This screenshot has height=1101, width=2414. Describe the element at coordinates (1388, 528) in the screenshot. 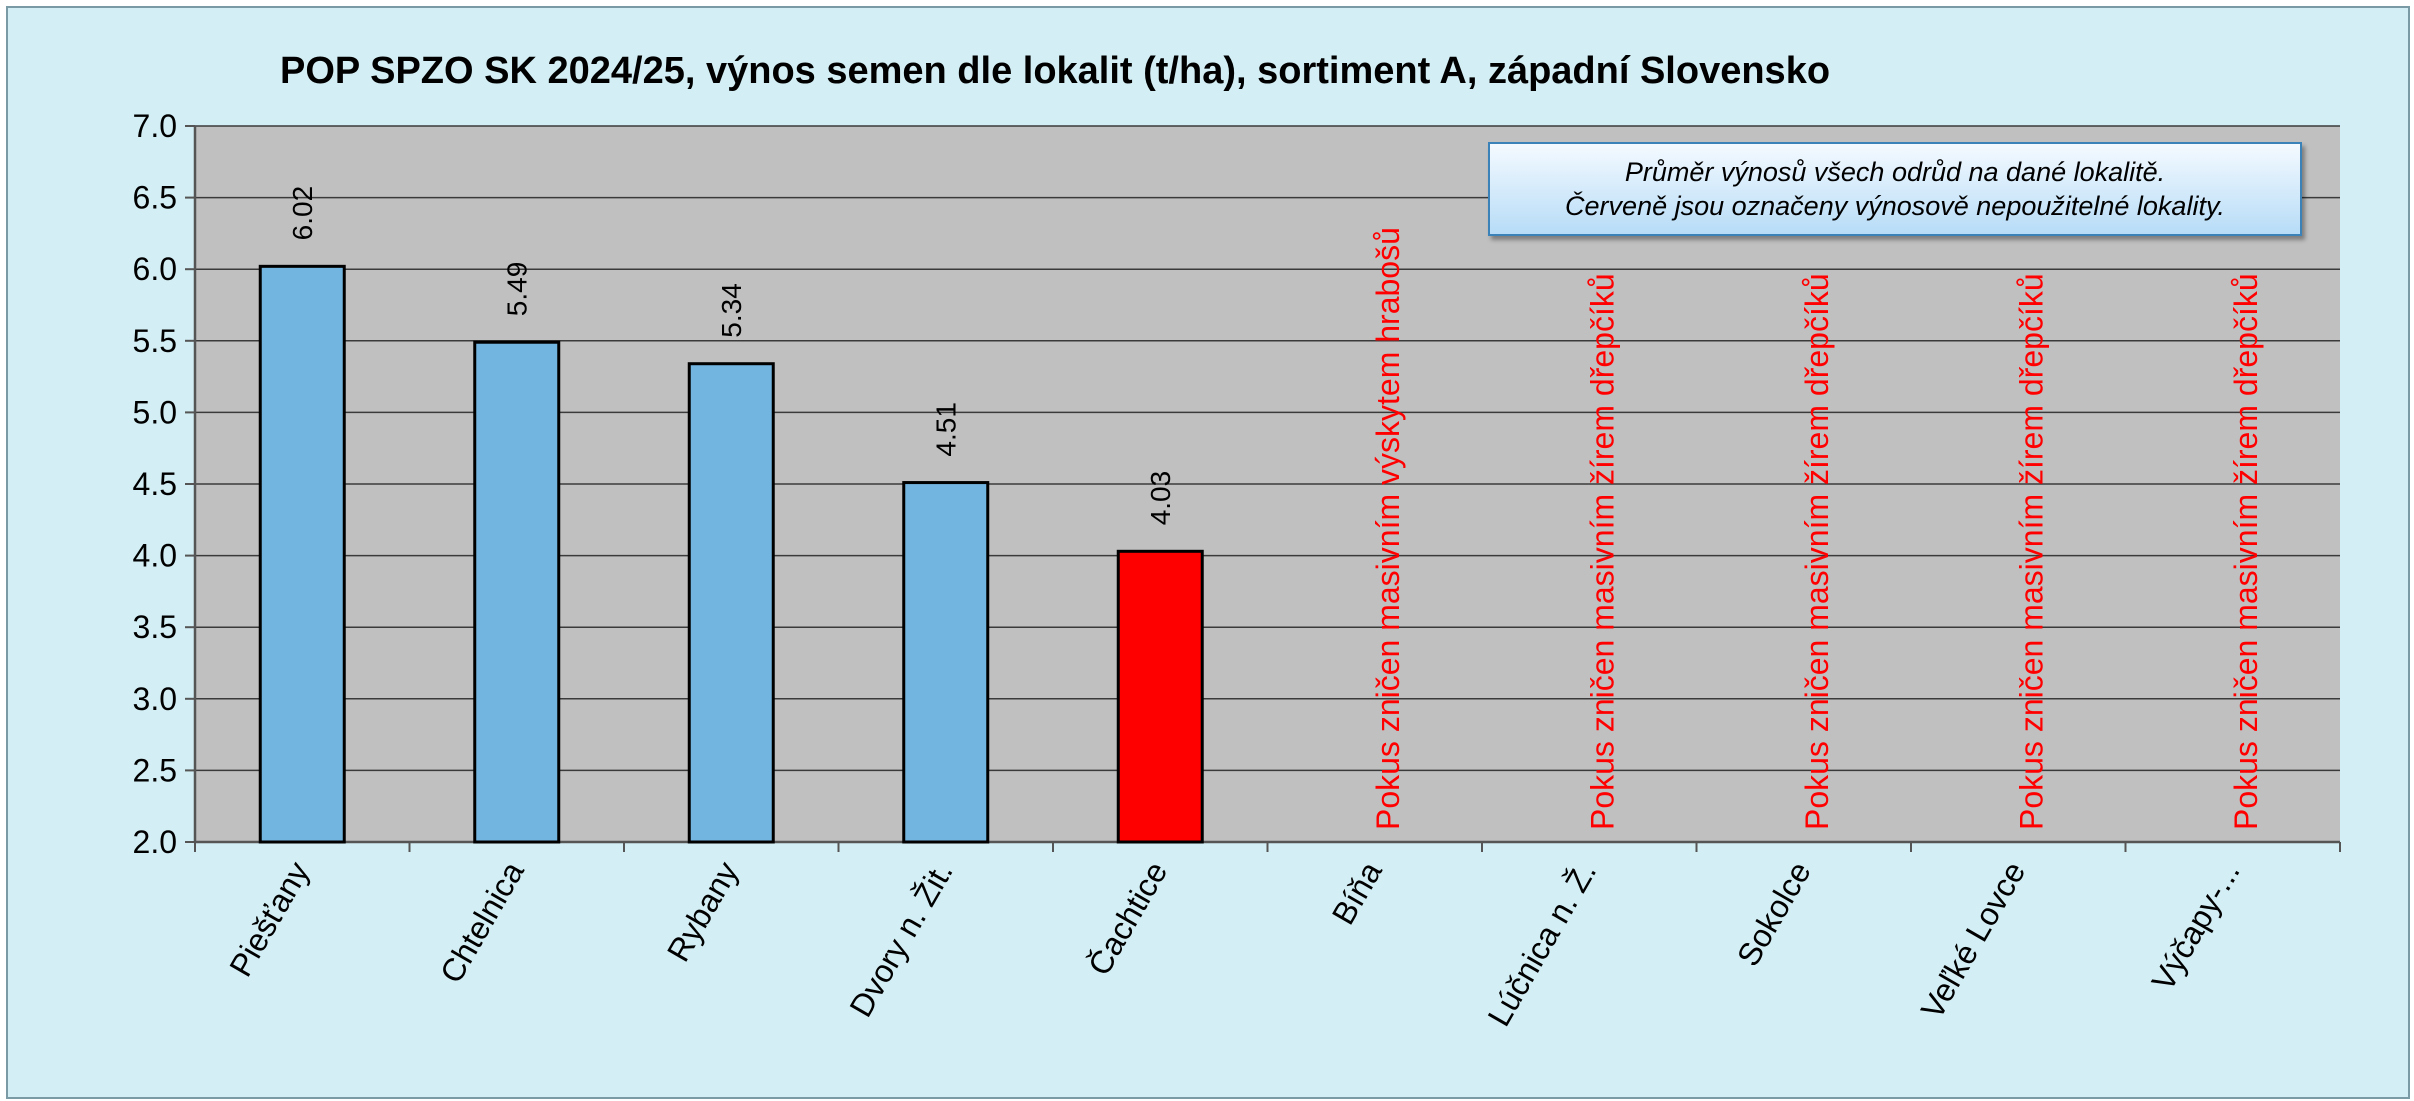

I see `site-note: Pokus zničen masivním výskytem hrabošů` at that location.